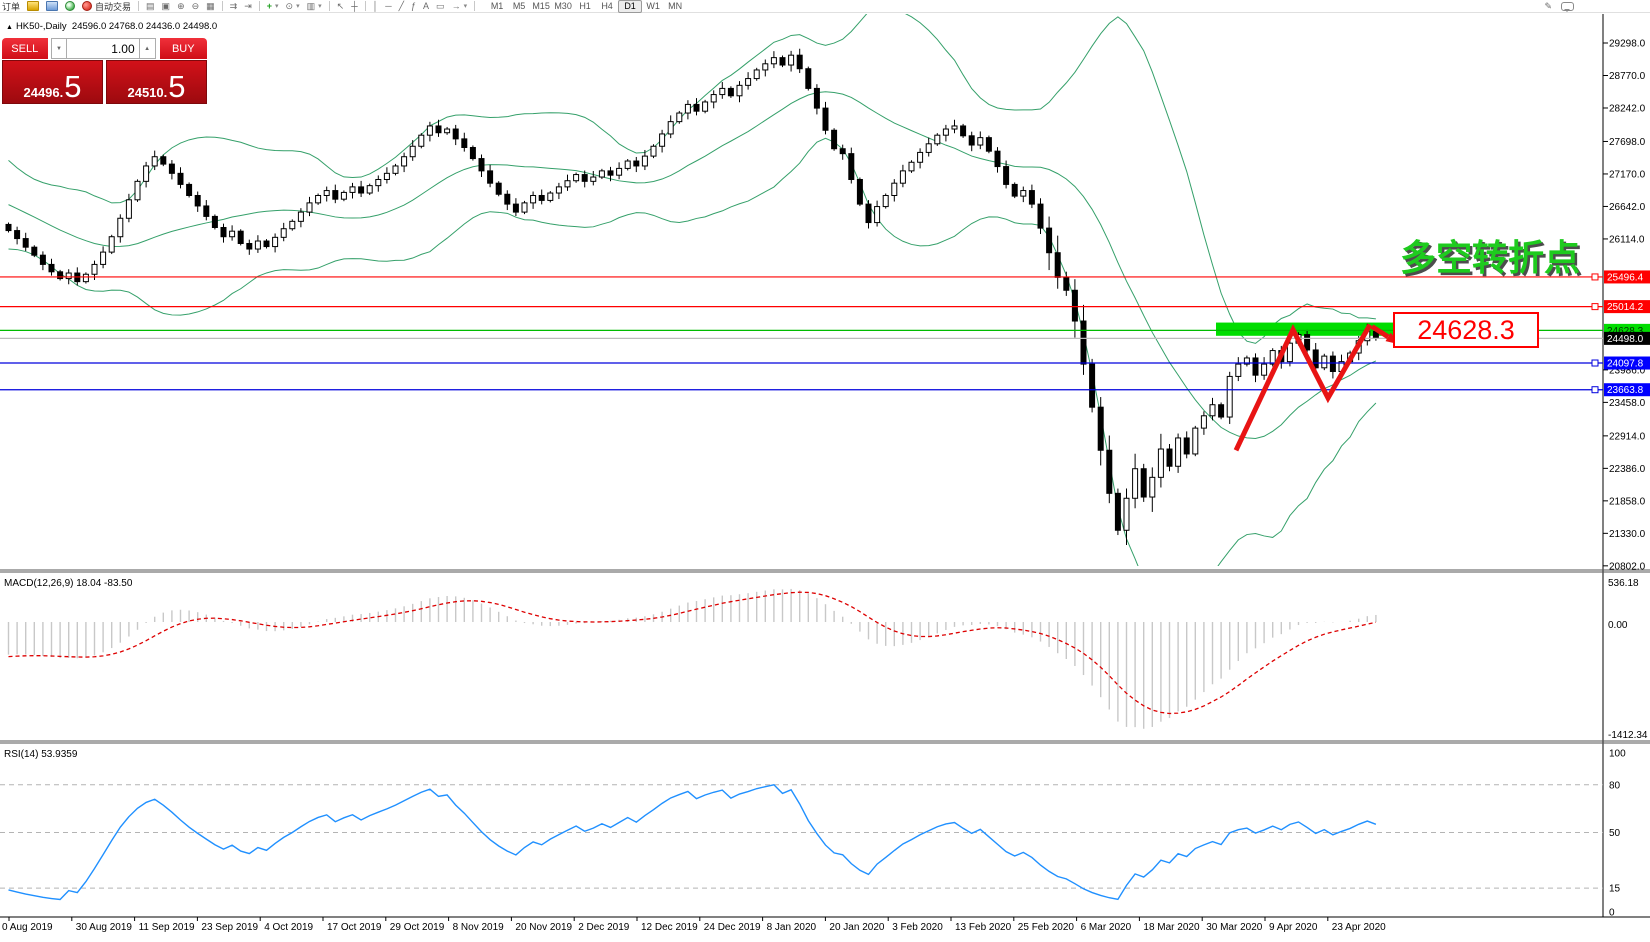 This screenshot has width=1650, height=942. Describe the element at coordinates (104, 71) in the screenshot. I see `one-click-trading-panel: SELL ▼ 1.00 ▲ BUY 24496. 5 24510. 5` at that location.